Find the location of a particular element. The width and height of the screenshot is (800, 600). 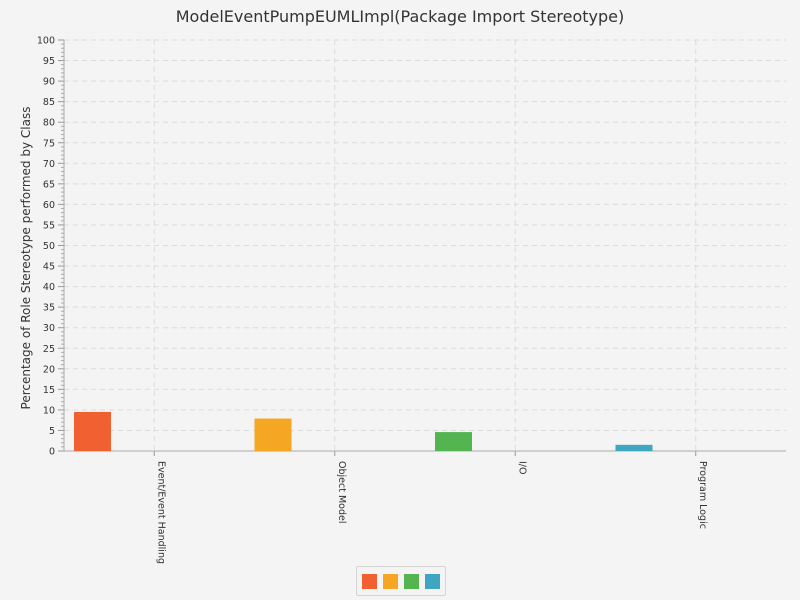

y-tick-label: 65 is located at coordinates (49, 184).